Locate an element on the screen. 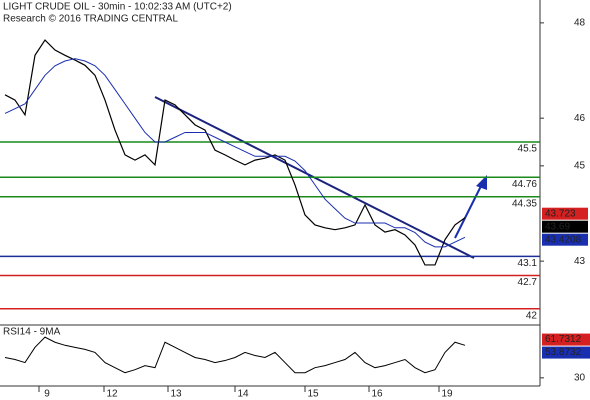 This screenshot has width=590, height=400. rsi-label: 61.7312 is located at coordinates (563, 339).